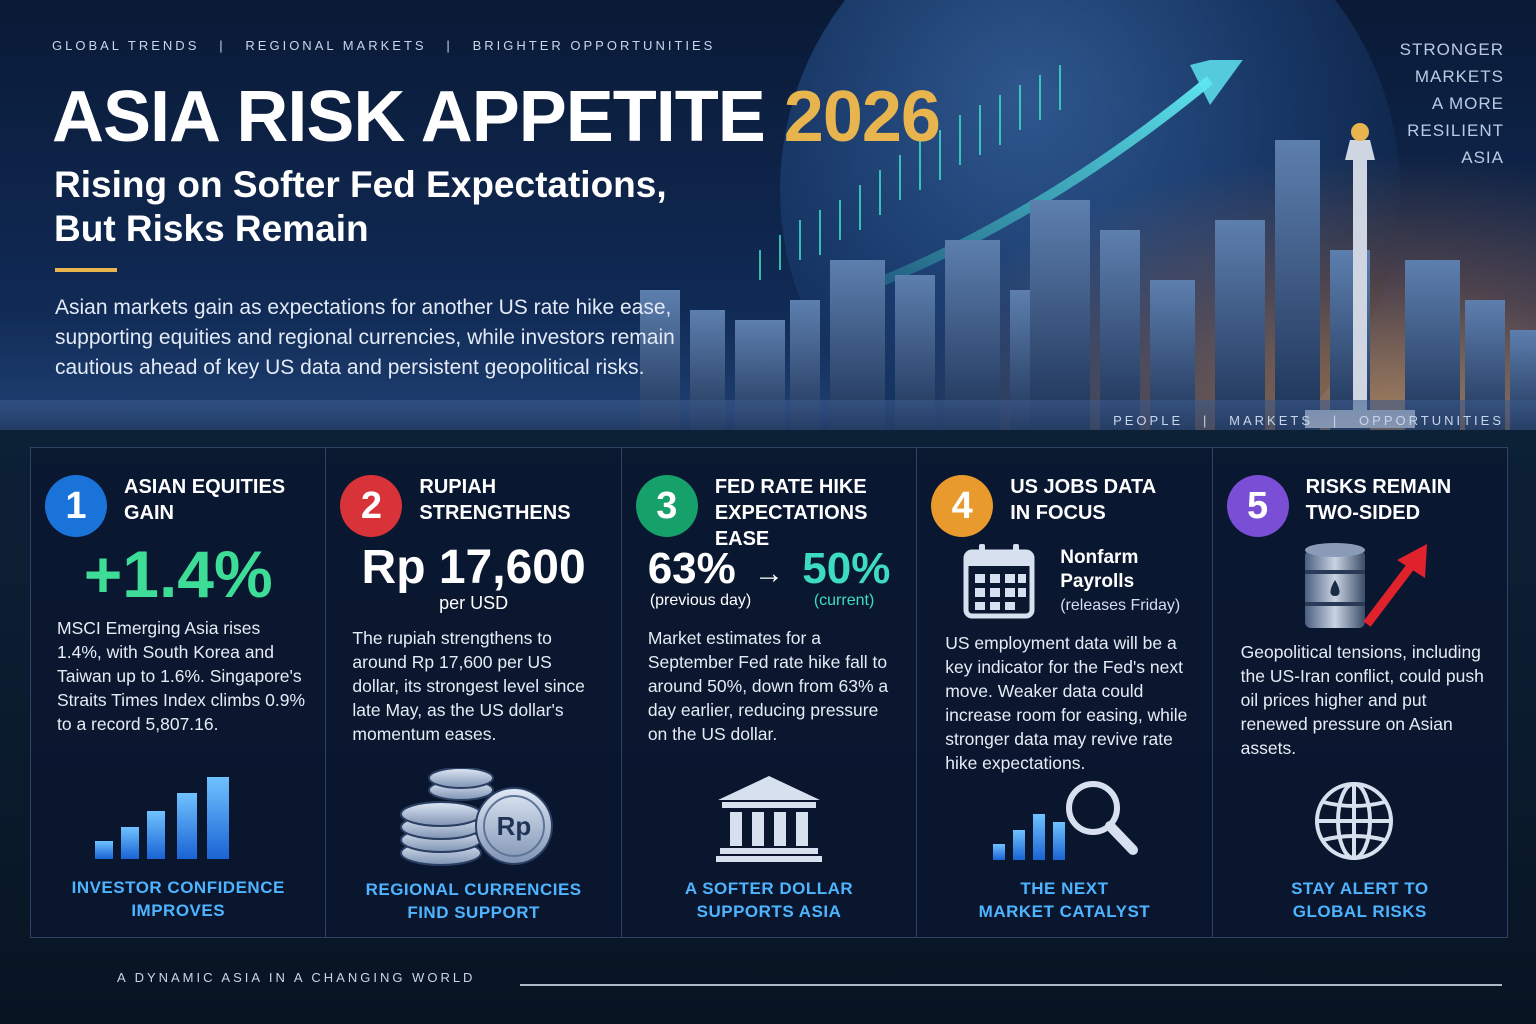 The width and height of the screenshot is (1536, 1024). What do you see at coordinates (1099, 557) in the screenshot?
I see `event-name-line: Nonfarm` at bounding box center [1099, 557].